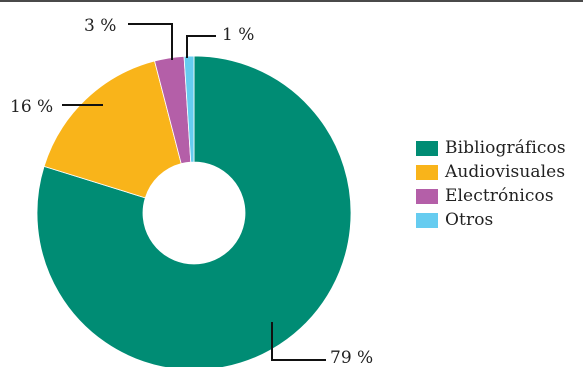 This screenshot has height=367, width=583. Describe the element at coordinates (505, 148) in the screenshot. I see `legend-label: Bibliográficos` at that location.